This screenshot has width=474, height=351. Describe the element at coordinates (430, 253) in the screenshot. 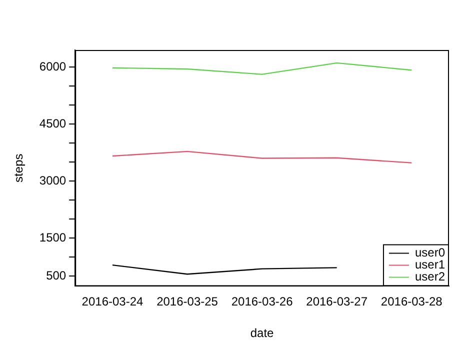

I see `legend-label: user0` at that location.